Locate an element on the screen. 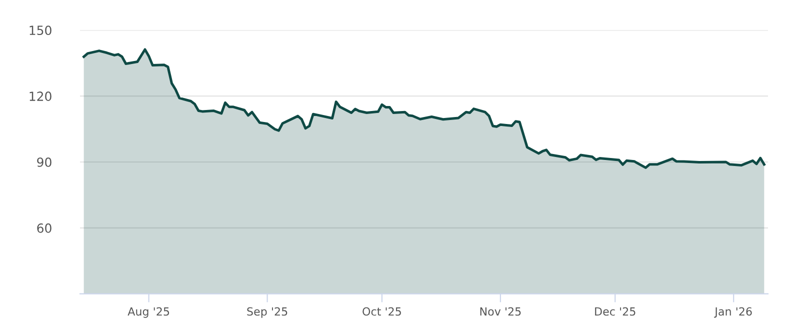 This screenshot has height=324, width=800. x-tick-label: Oct '25 is located at coordinates (381, 311).